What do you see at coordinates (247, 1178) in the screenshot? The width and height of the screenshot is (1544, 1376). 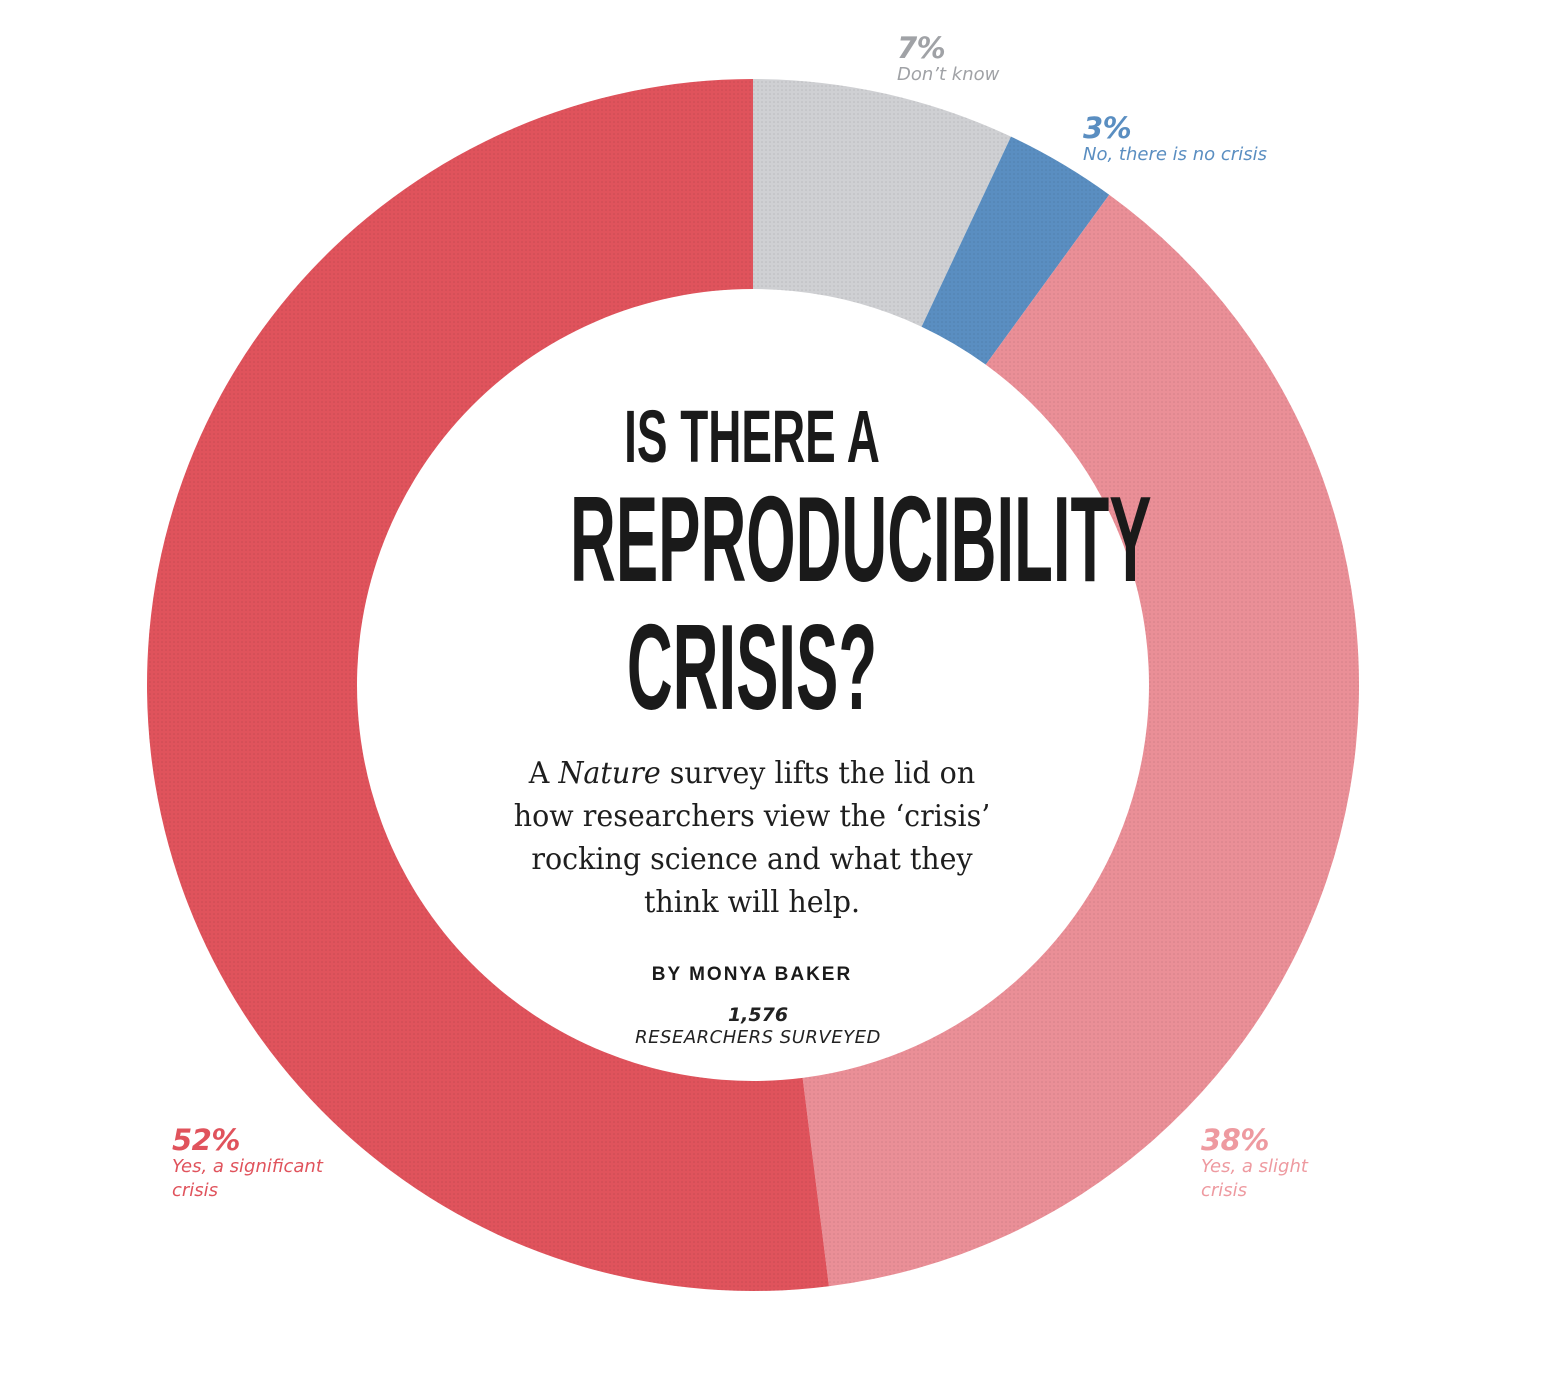 I see `significant-crisis-description: Yes, a significant crisis` at bounding box center [247, 1178].